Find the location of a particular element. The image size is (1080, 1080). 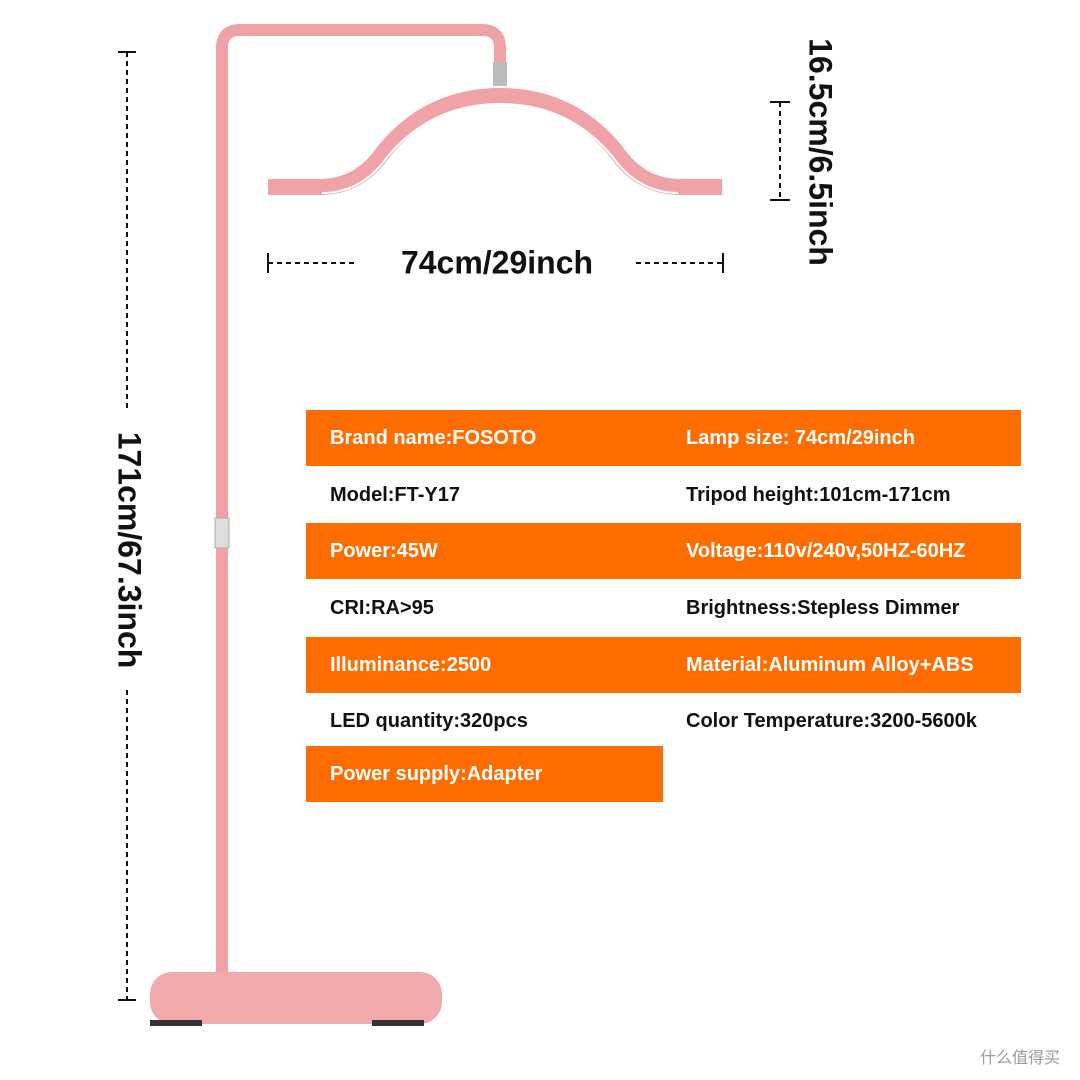

clamp is located at coordinates (500, 74).